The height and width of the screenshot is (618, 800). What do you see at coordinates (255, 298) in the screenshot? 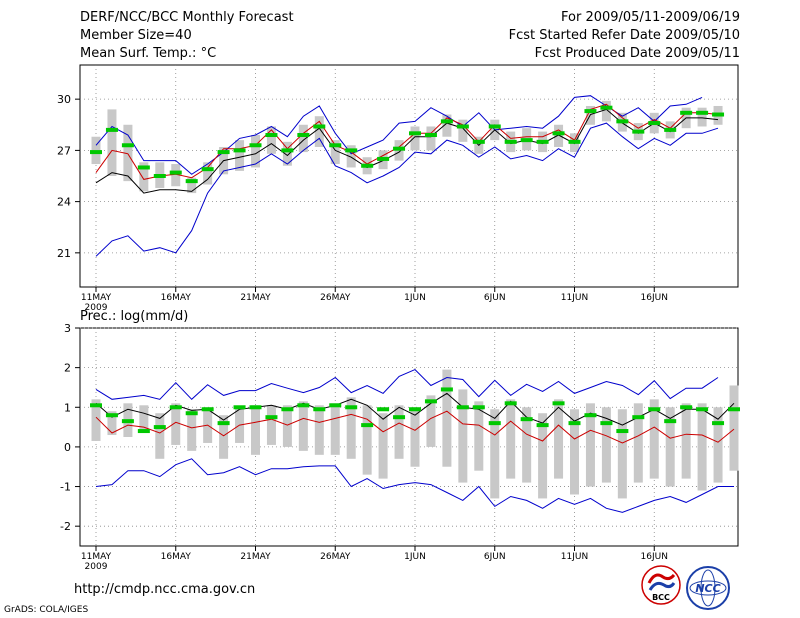
I see `temp-xtick-label: 21MAY` at bounding box center [255, 298].